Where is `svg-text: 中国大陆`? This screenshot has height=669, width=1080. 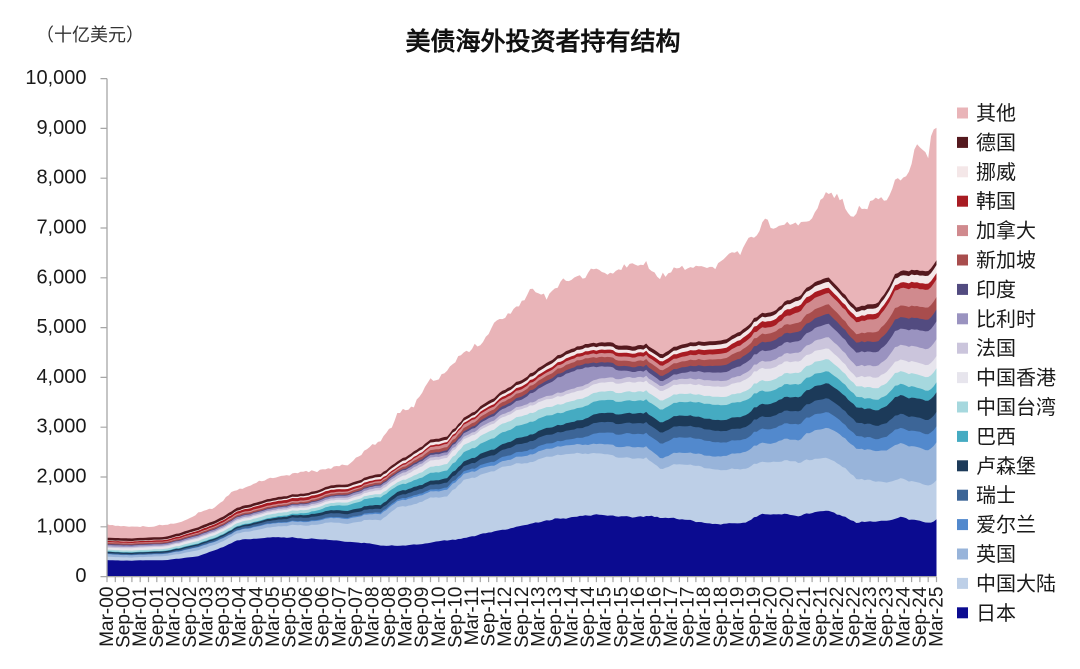
svg-text: 中国大陆 is located at coordinates (1016, 583).